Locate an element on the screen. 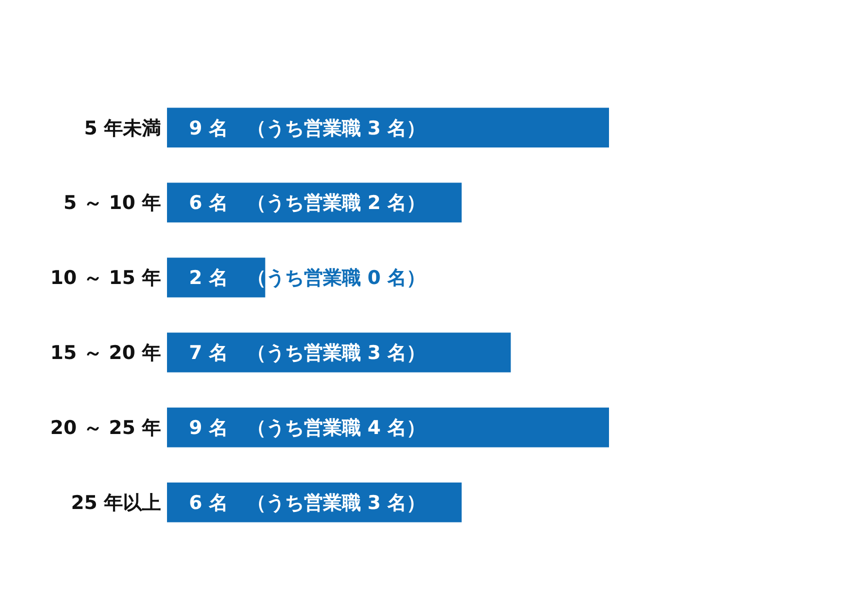  data-label: 2 名 （うち営業職 0 名） is located at coordinates (307, 278).